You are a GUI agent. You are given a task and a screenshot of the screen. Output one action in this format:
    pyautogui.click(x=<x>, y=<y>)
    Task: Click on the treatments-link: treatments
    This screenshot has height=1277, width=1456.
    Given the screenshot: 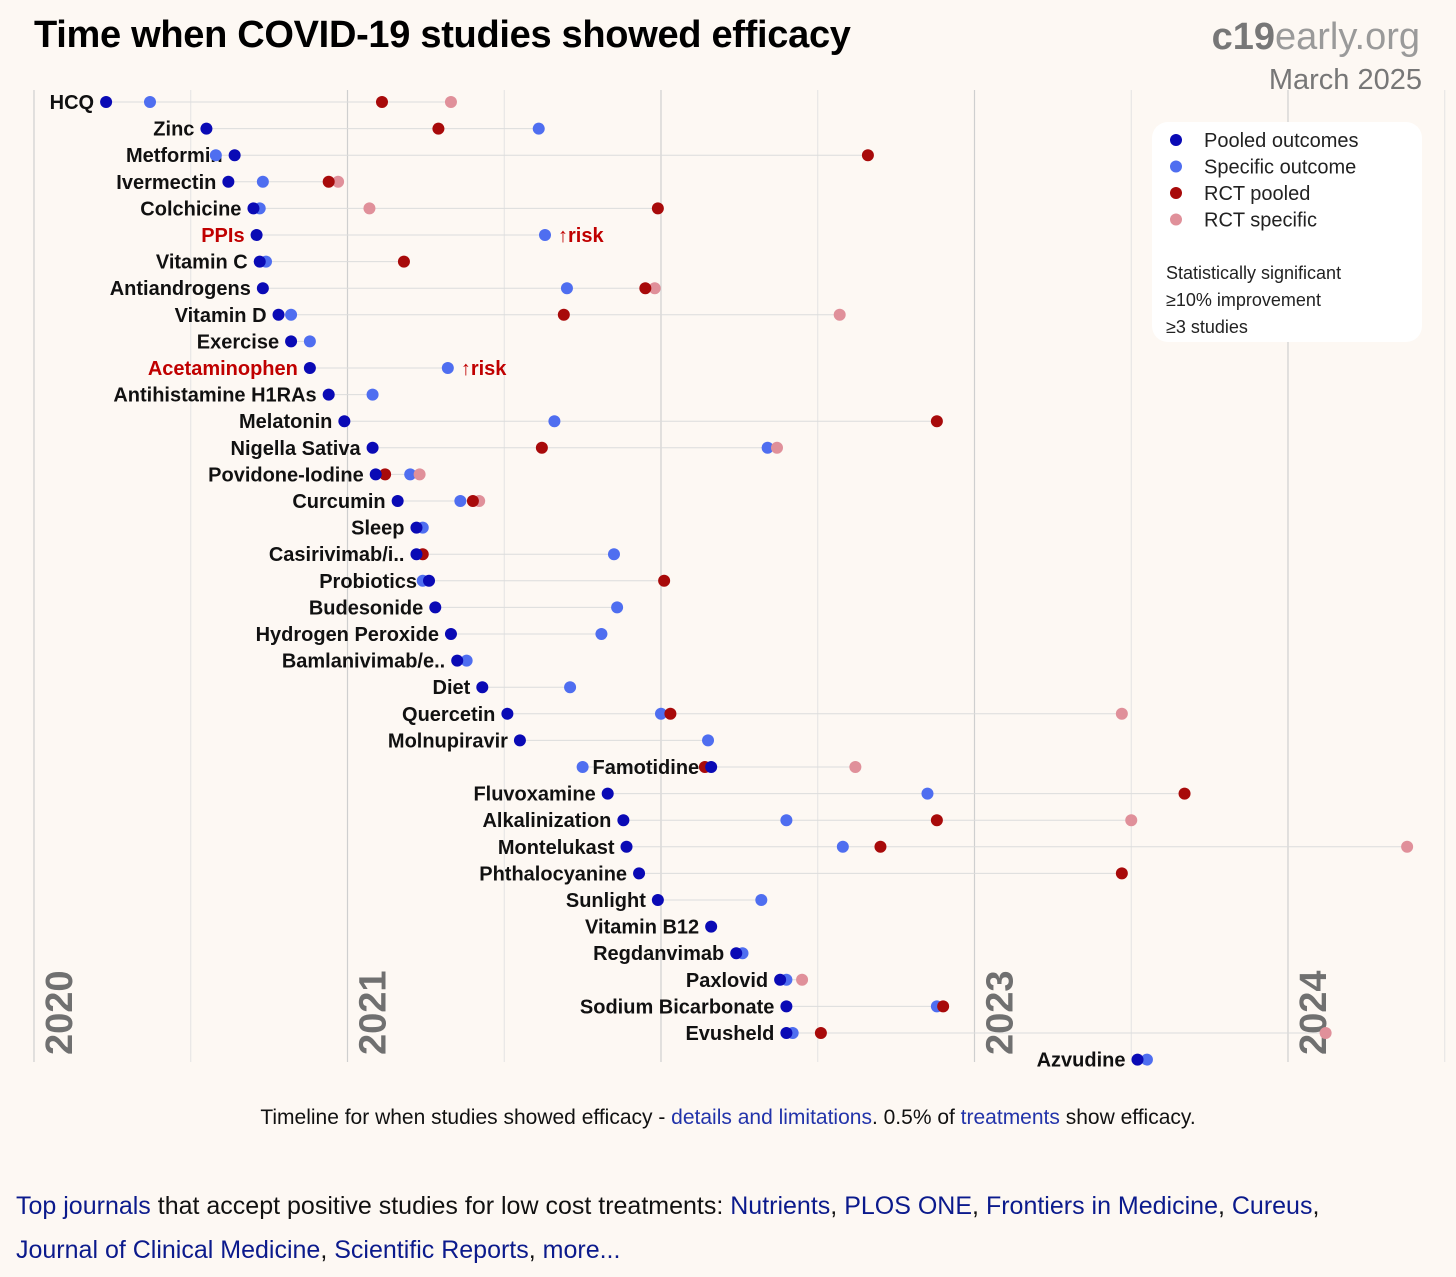 What is the action you would take?
    pyautogui.click(x=1010, y=1117)
    